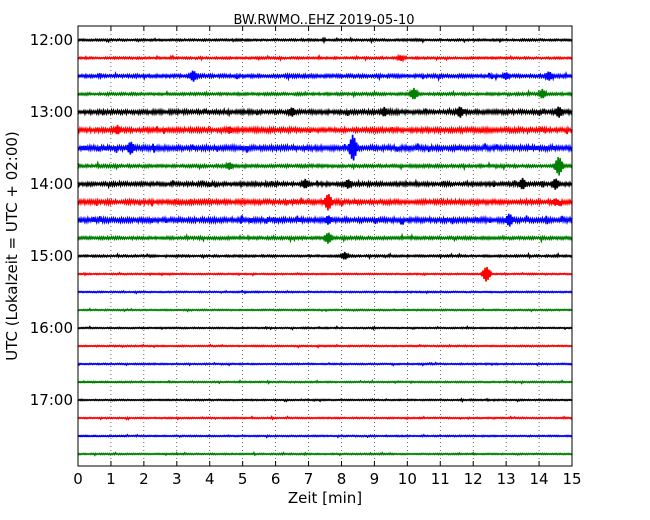 This screenshot has width=650, height=520. Describe the element at coordinates (78, 479) in the screenshot. I see `x-tick-label: 0` at that location.